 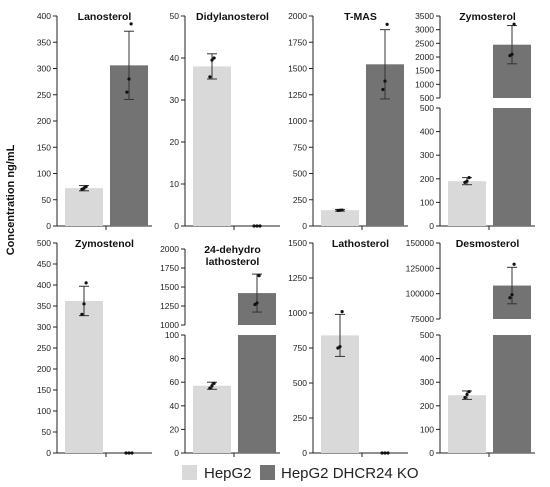 I want to click on panel-title: Zymostenol, so click(x=104, y=244).